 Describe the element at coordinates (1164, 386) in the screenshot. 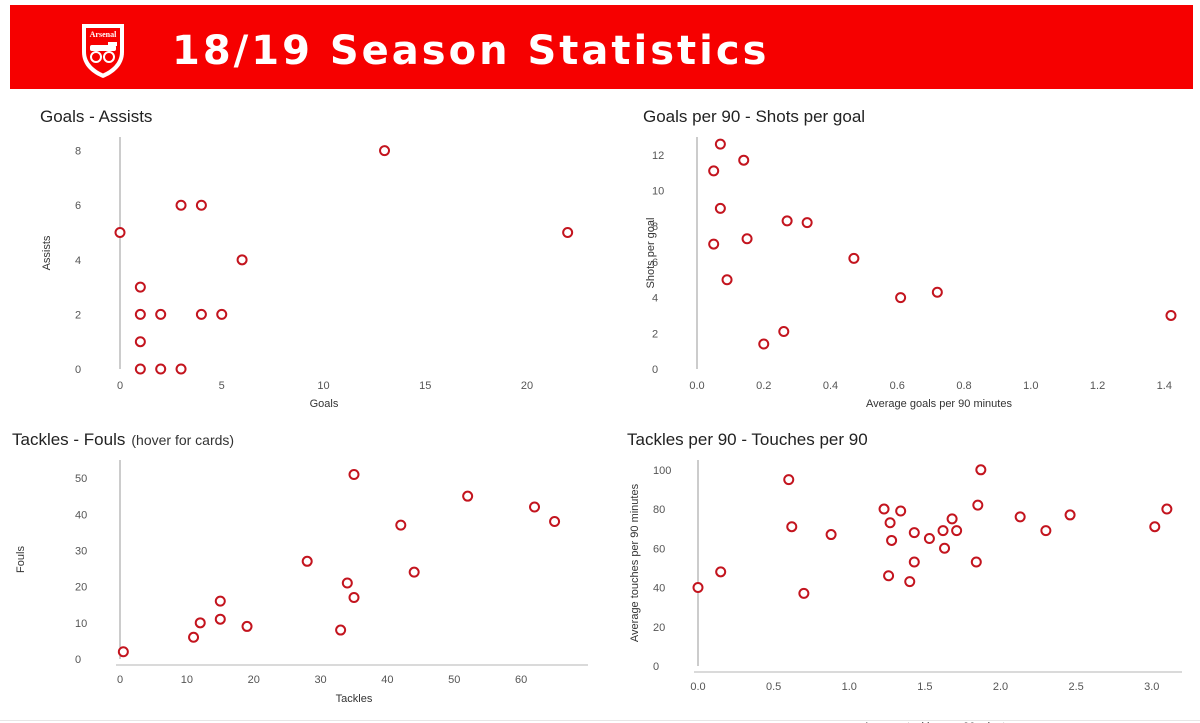

I see `x-tick-label: 1.4` at that location.